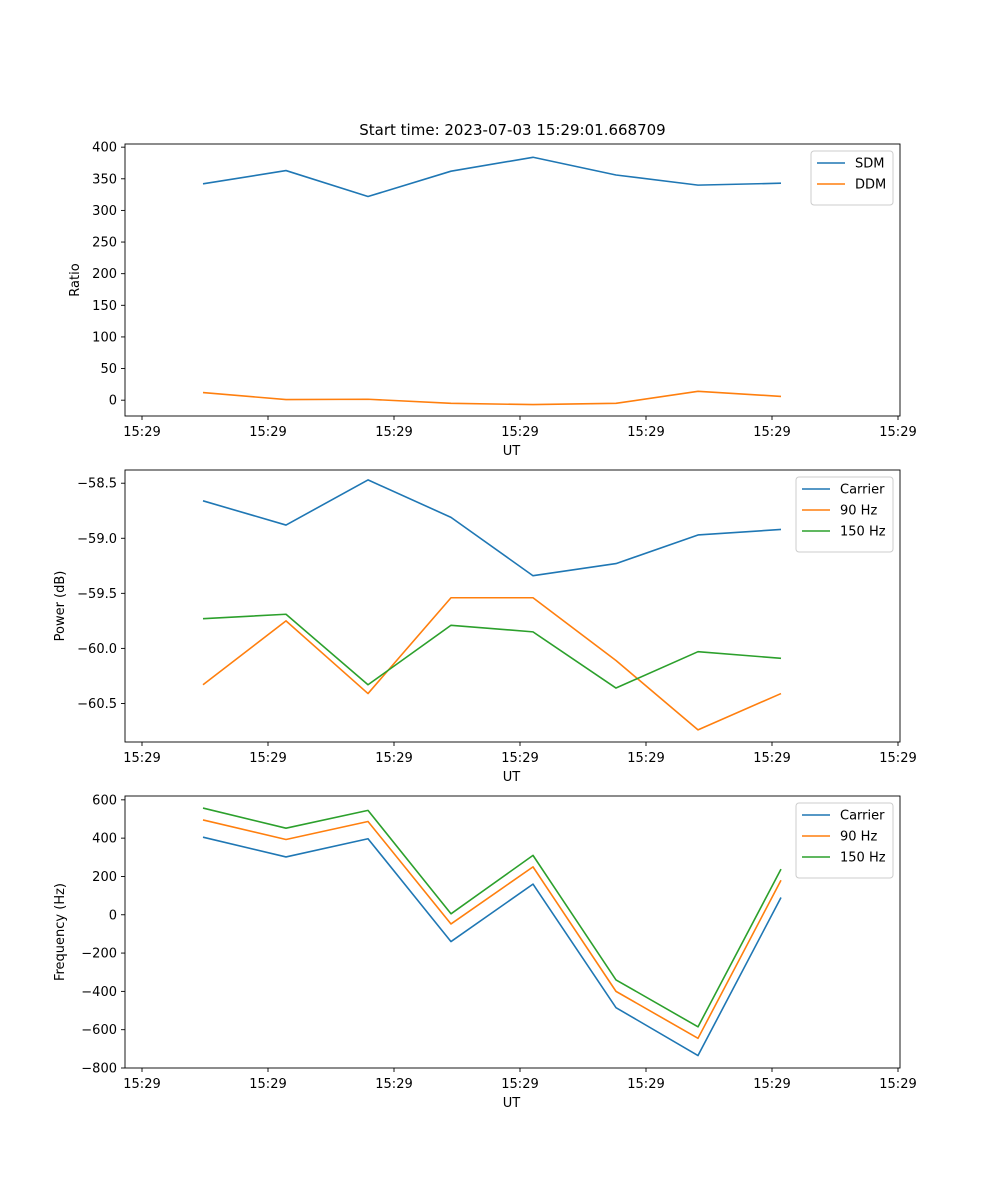 The image size is (1000, 1200). What do you see at coordinates (60, 606) in the screenshot?
I see `y-axis-label: Power (dB)` at bounding box center [60, 606].